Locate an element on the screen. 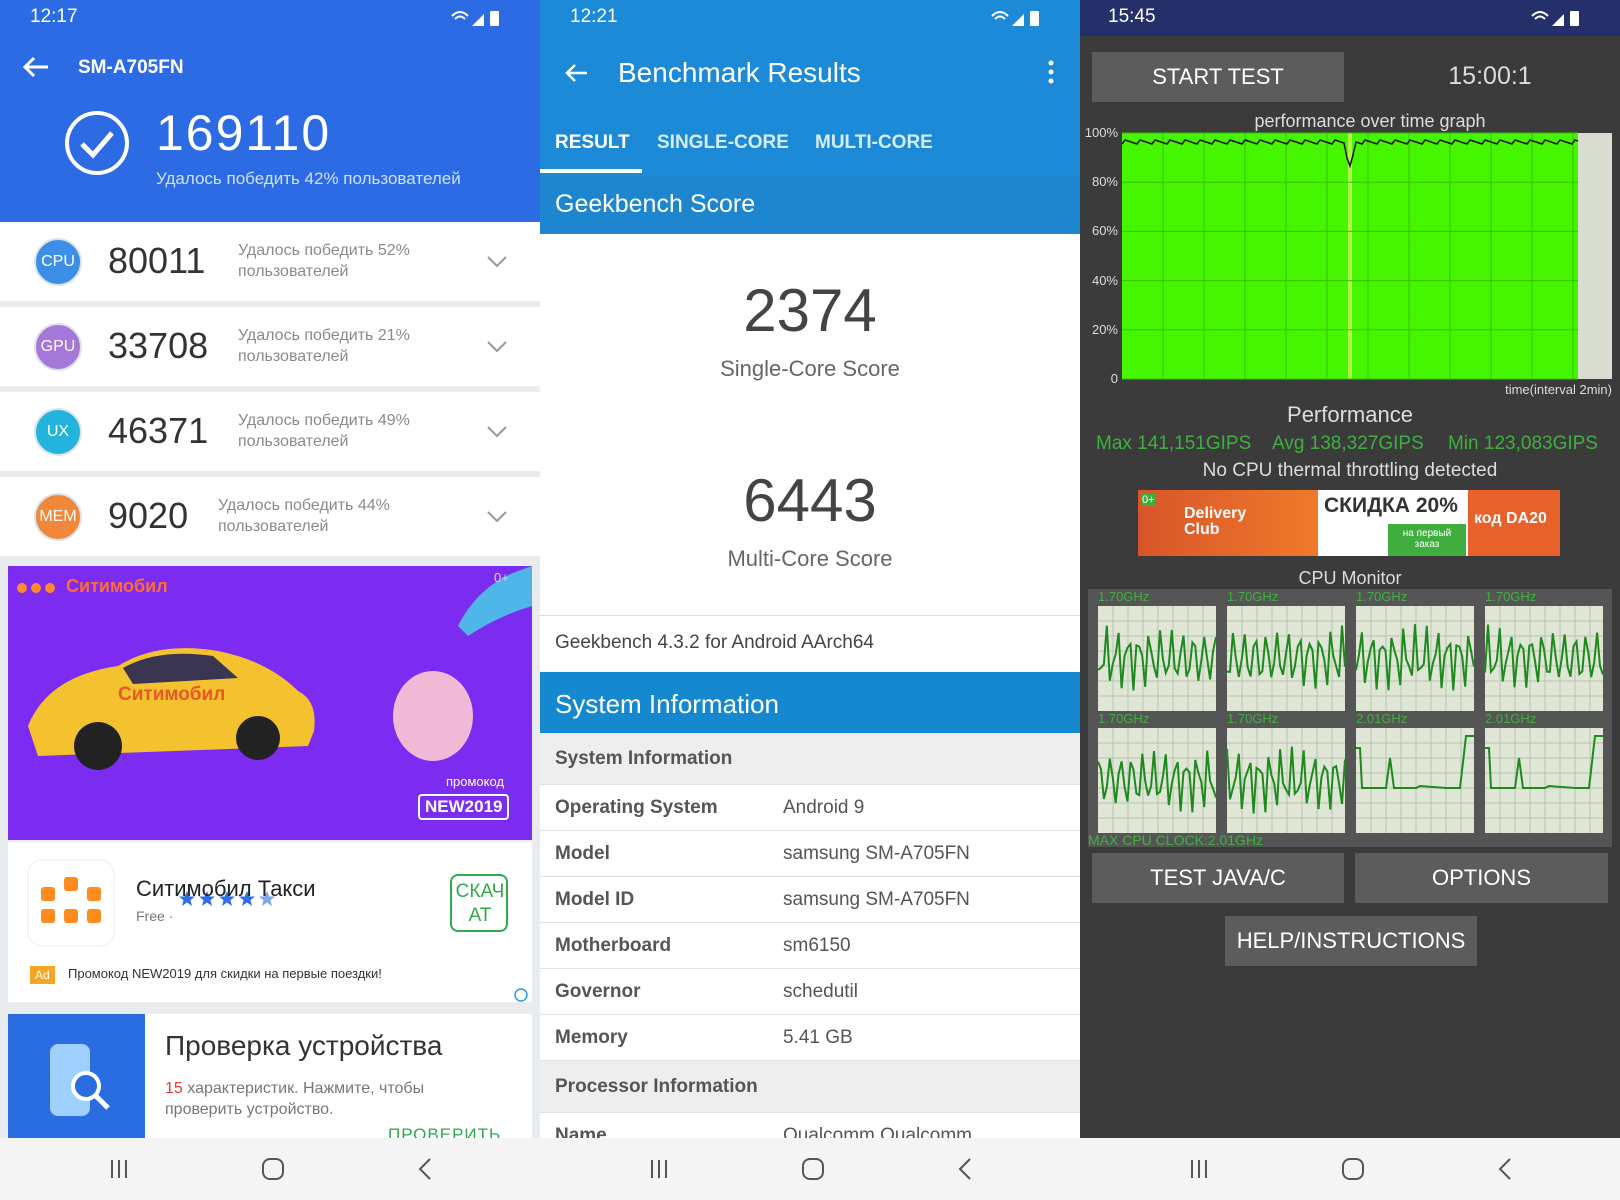  back-button is located at coordinates (35, 67).